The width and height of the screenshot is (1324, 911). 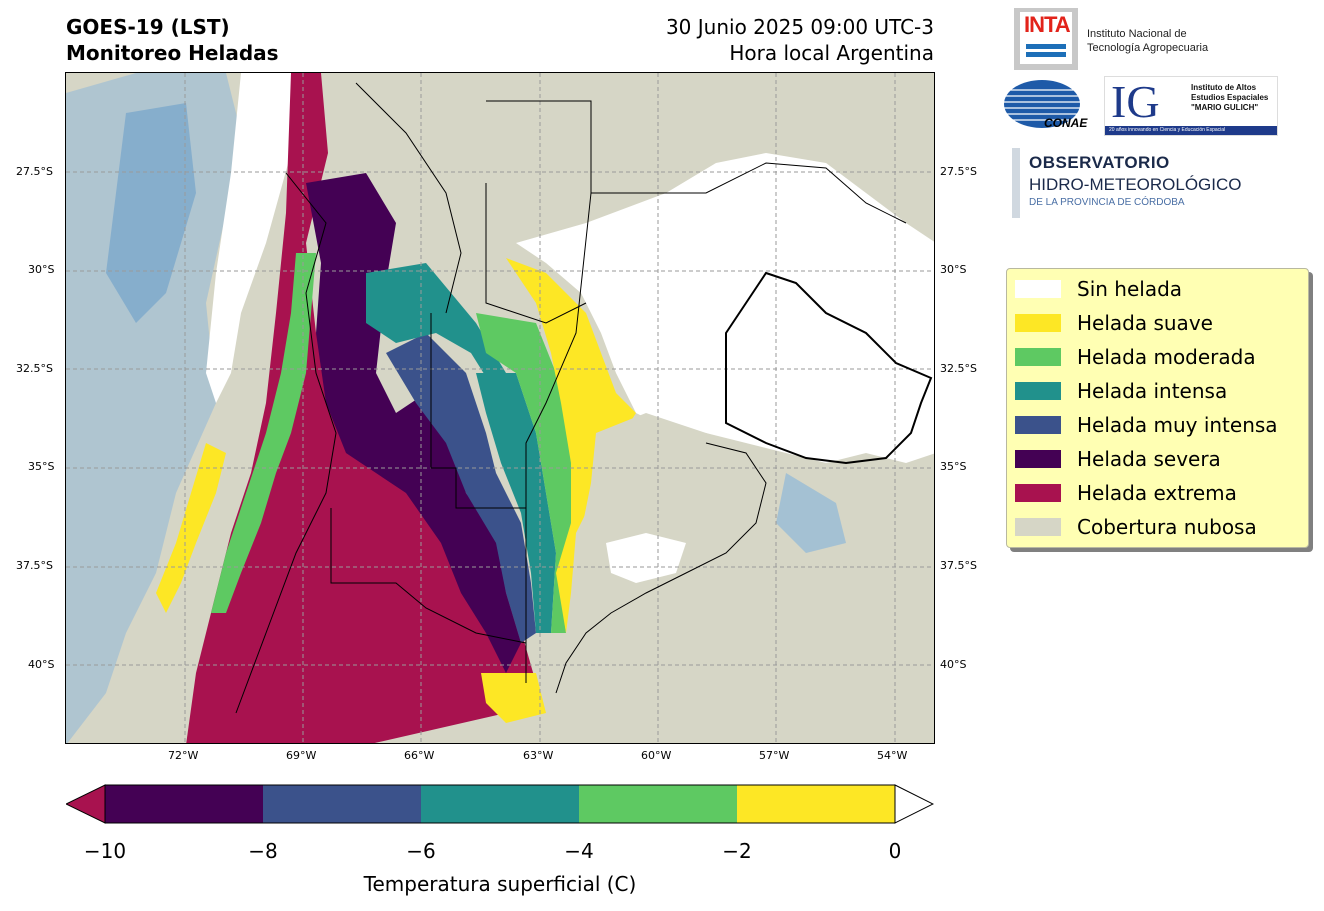 I want to click on lat-label-left-27-5: 27.5°S, so click(x=34, y=171).